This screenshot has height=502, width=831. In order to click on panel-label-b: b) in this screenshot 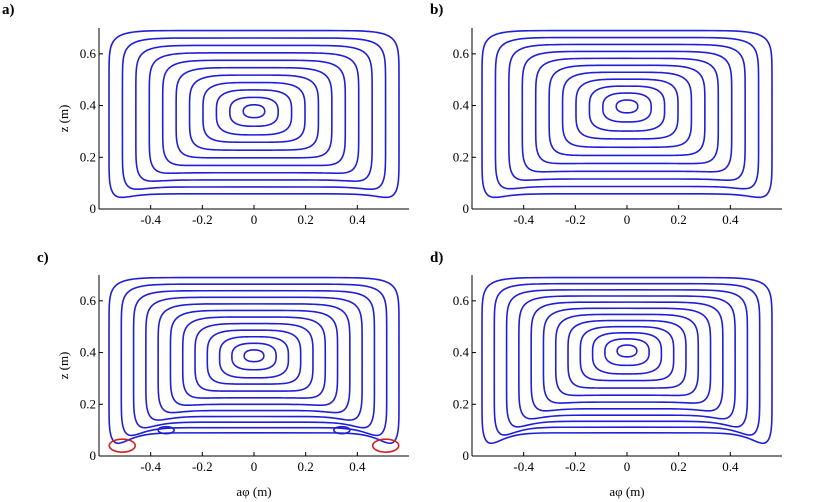, I will do `click(436, 10)`.